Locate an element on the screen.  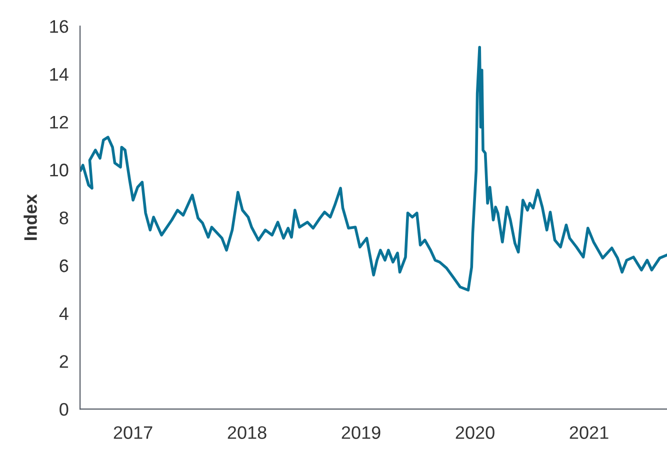
y-tick-label: 14 is located at coordinates (59, 74).